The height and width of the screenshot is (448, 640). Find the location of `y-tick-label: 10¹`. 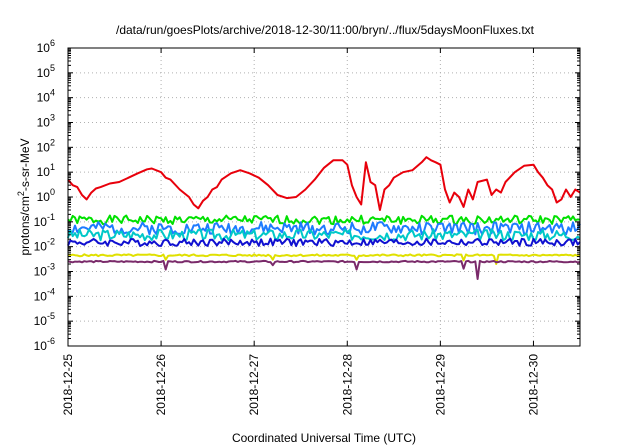

y-tick-label: 10¹ is located at coordinates (46, 170).